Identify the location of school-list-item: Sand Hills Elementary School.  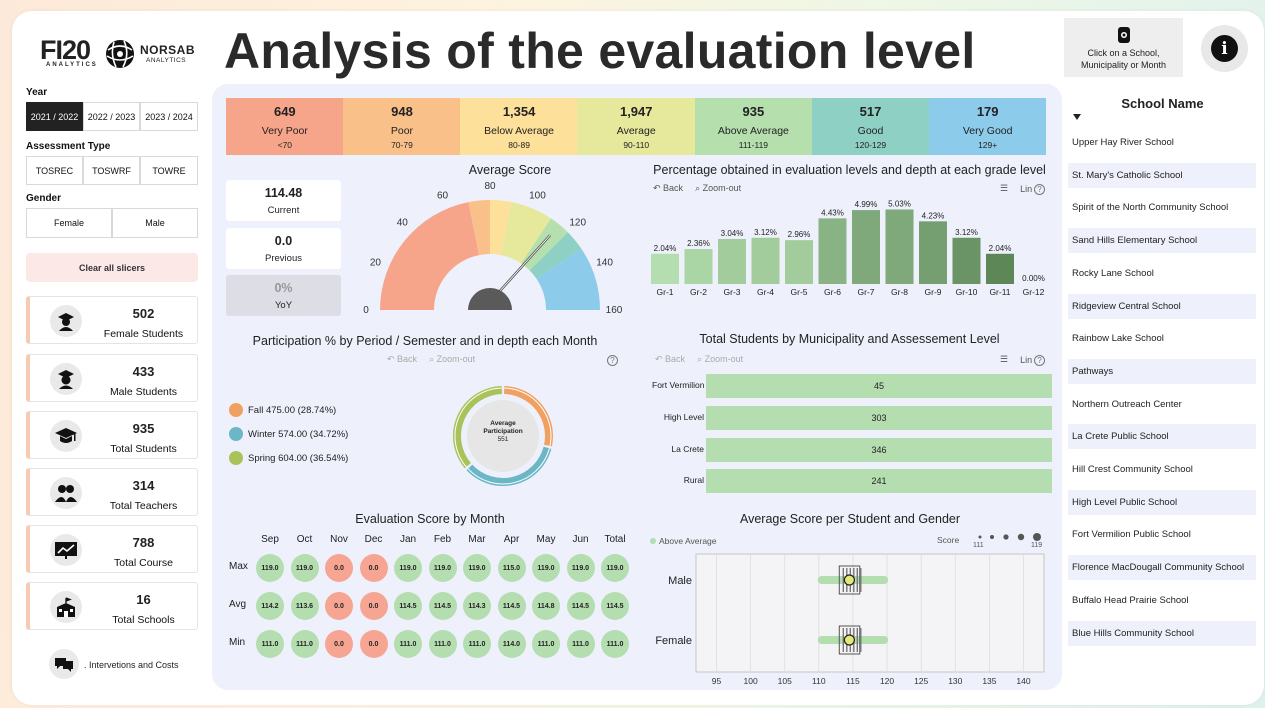
(1162, 241).